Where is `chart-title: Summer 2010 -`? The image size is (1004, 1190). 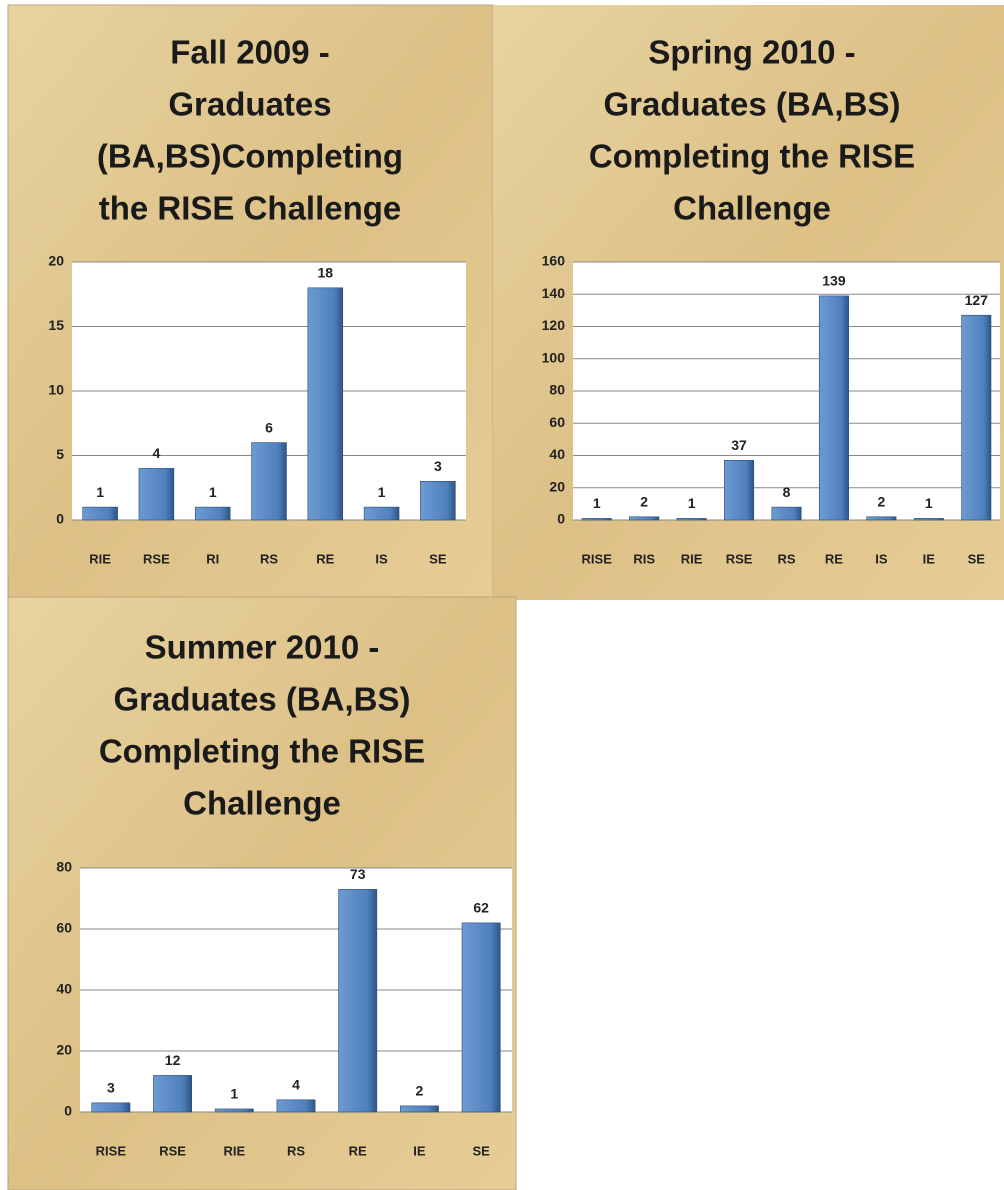 chart-title: Summer 2010 - is located at coordinates (262, 647).